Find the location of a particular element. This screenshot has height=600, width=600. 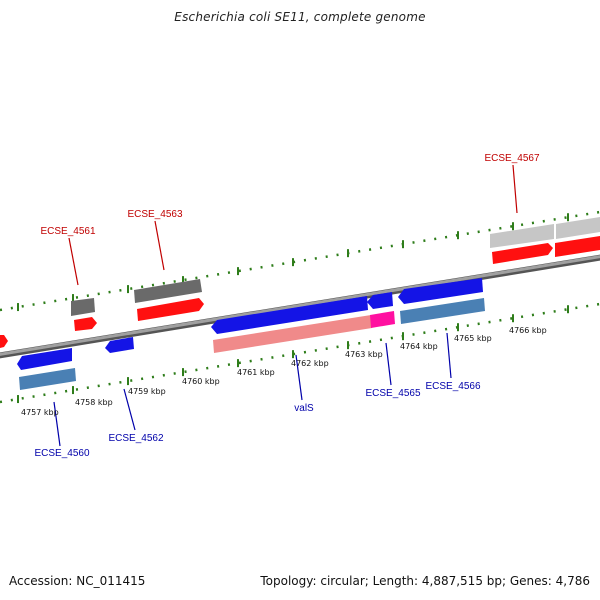

gene-ecse-4561-red is located at coordinates (85, 324).